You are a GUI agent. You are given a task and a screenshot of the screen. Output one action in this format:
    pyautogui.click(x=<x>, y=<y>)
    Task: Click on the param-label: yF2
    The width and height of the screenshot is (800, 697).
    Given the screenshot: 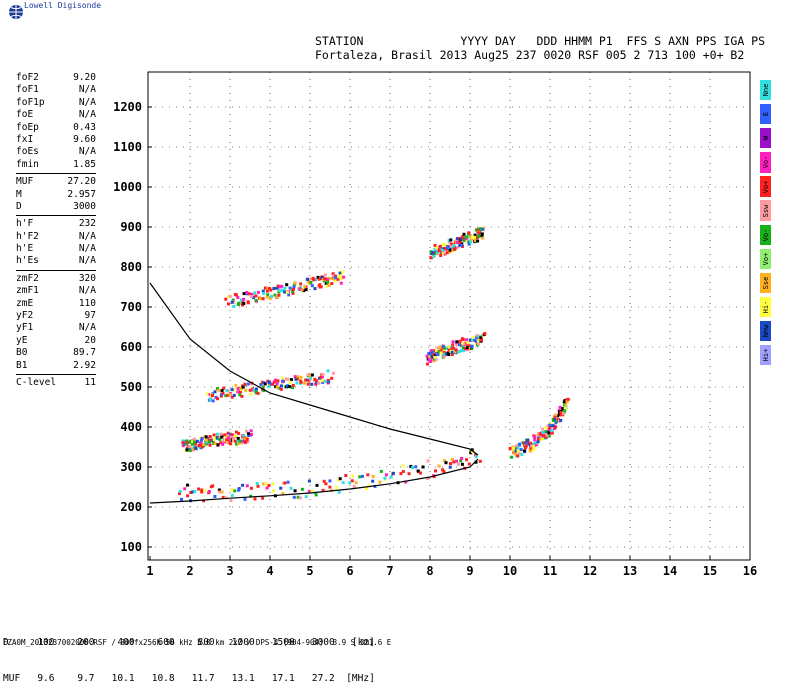 What is the action you would take?
    pyautogui.click(x=25, y=316)
    